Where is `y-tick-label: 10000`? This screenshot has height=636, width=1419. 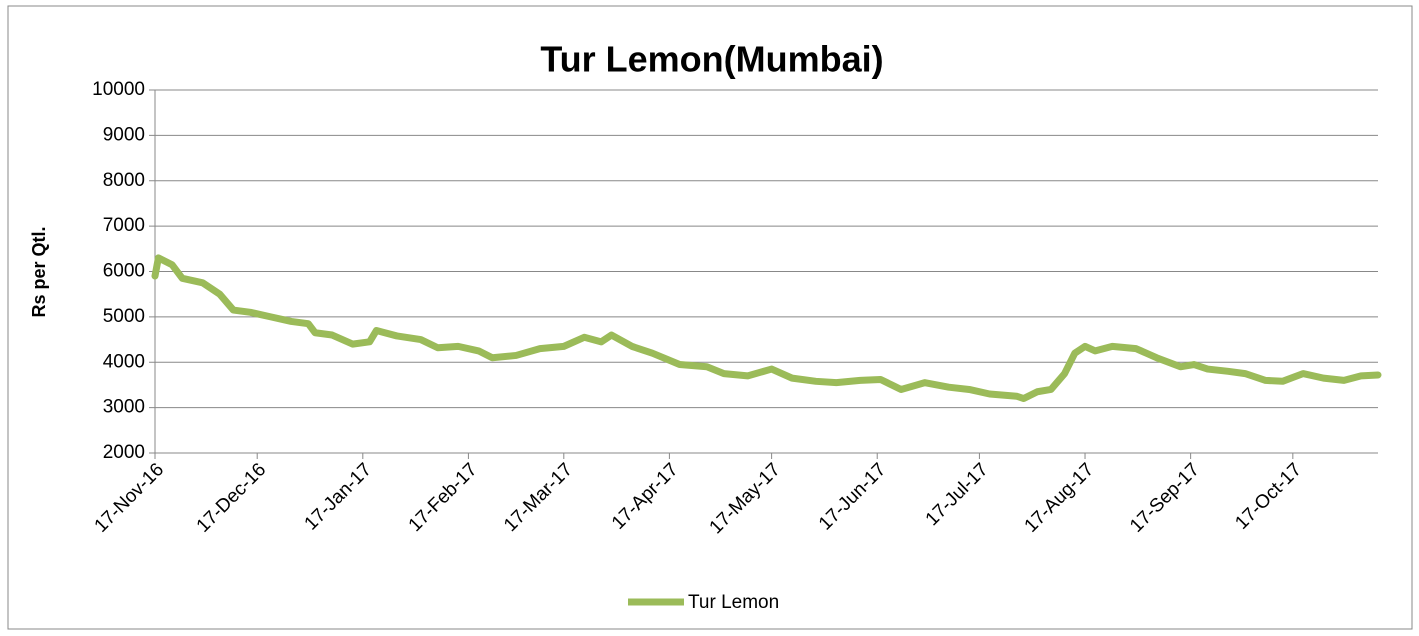
y-tick-label: 10000 is located at coordinates (118, 89).